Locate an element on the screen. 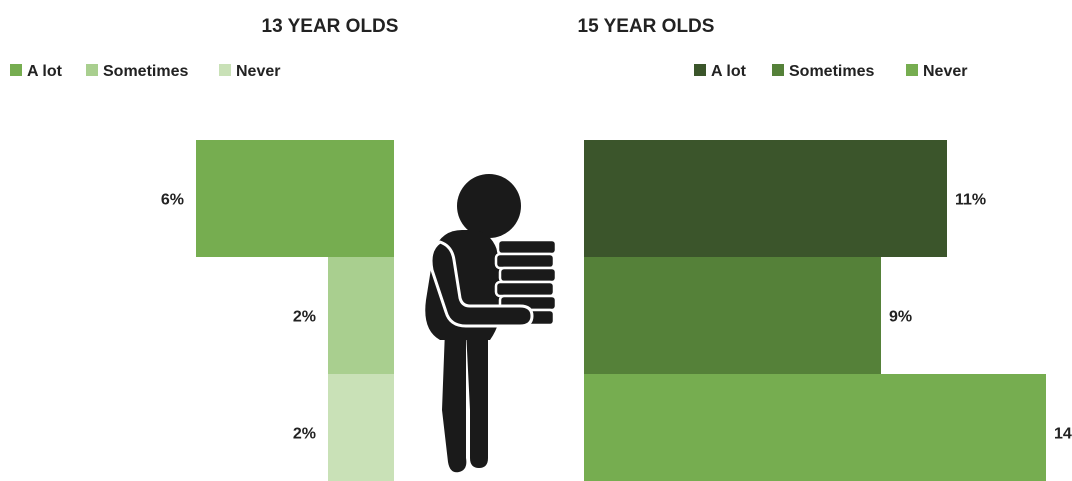 Image resolution: width=1072 pixels, height=481 pixels. chart-title-13: 13 YEAR OLDS is located at coordinates (330, 26).